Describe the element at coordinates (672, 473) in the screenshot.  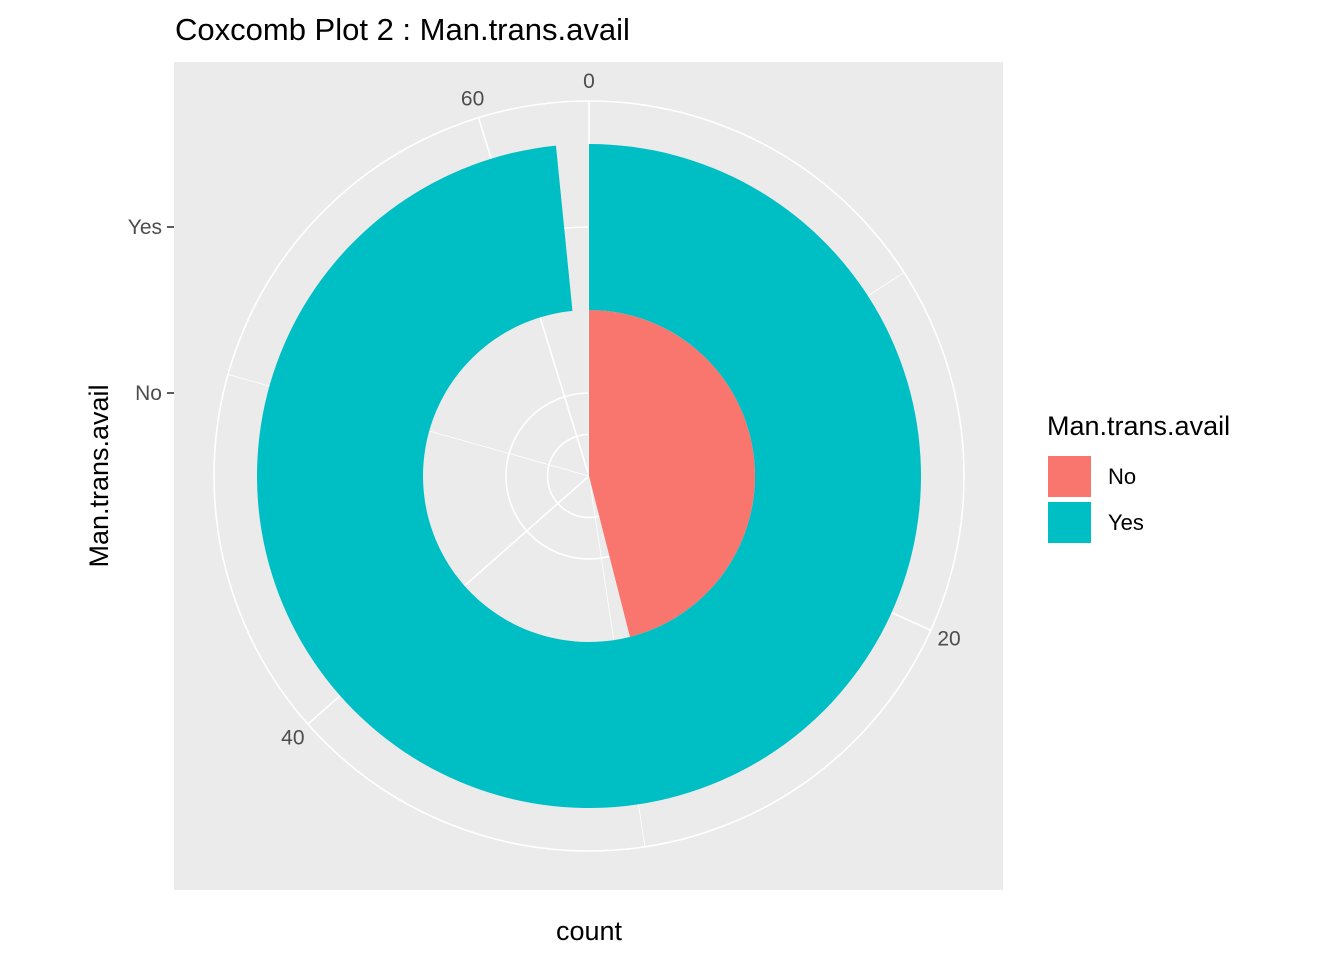
I see `bar-no` at that location.